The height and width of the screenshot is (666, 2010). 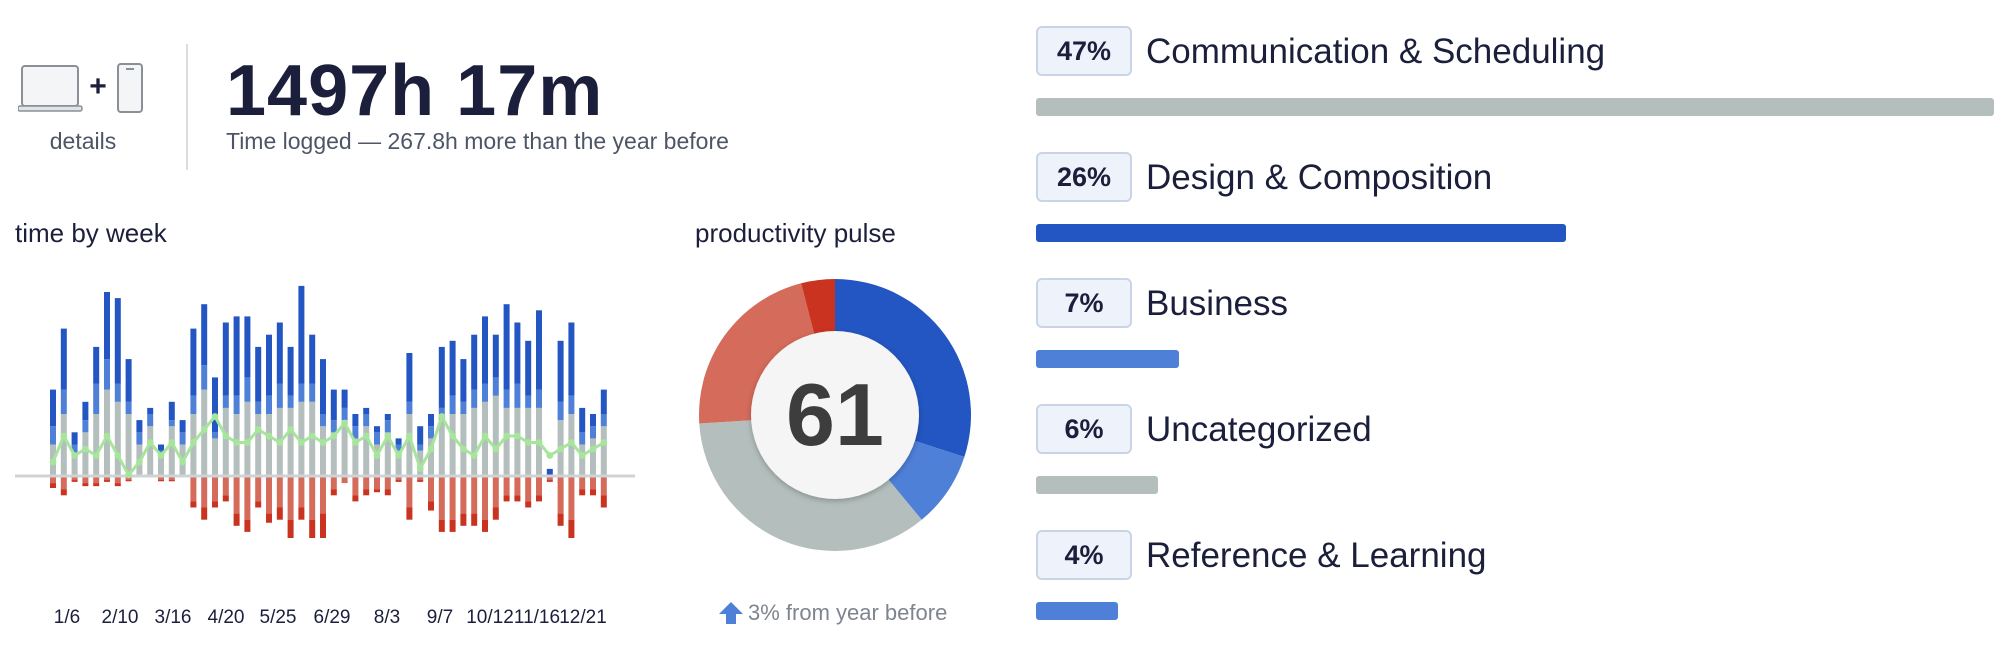 What do you see at coordinates (1259, 429) in the screenshot?
I see `category-name: Uncategorized` at bounding box center [1259, 429].